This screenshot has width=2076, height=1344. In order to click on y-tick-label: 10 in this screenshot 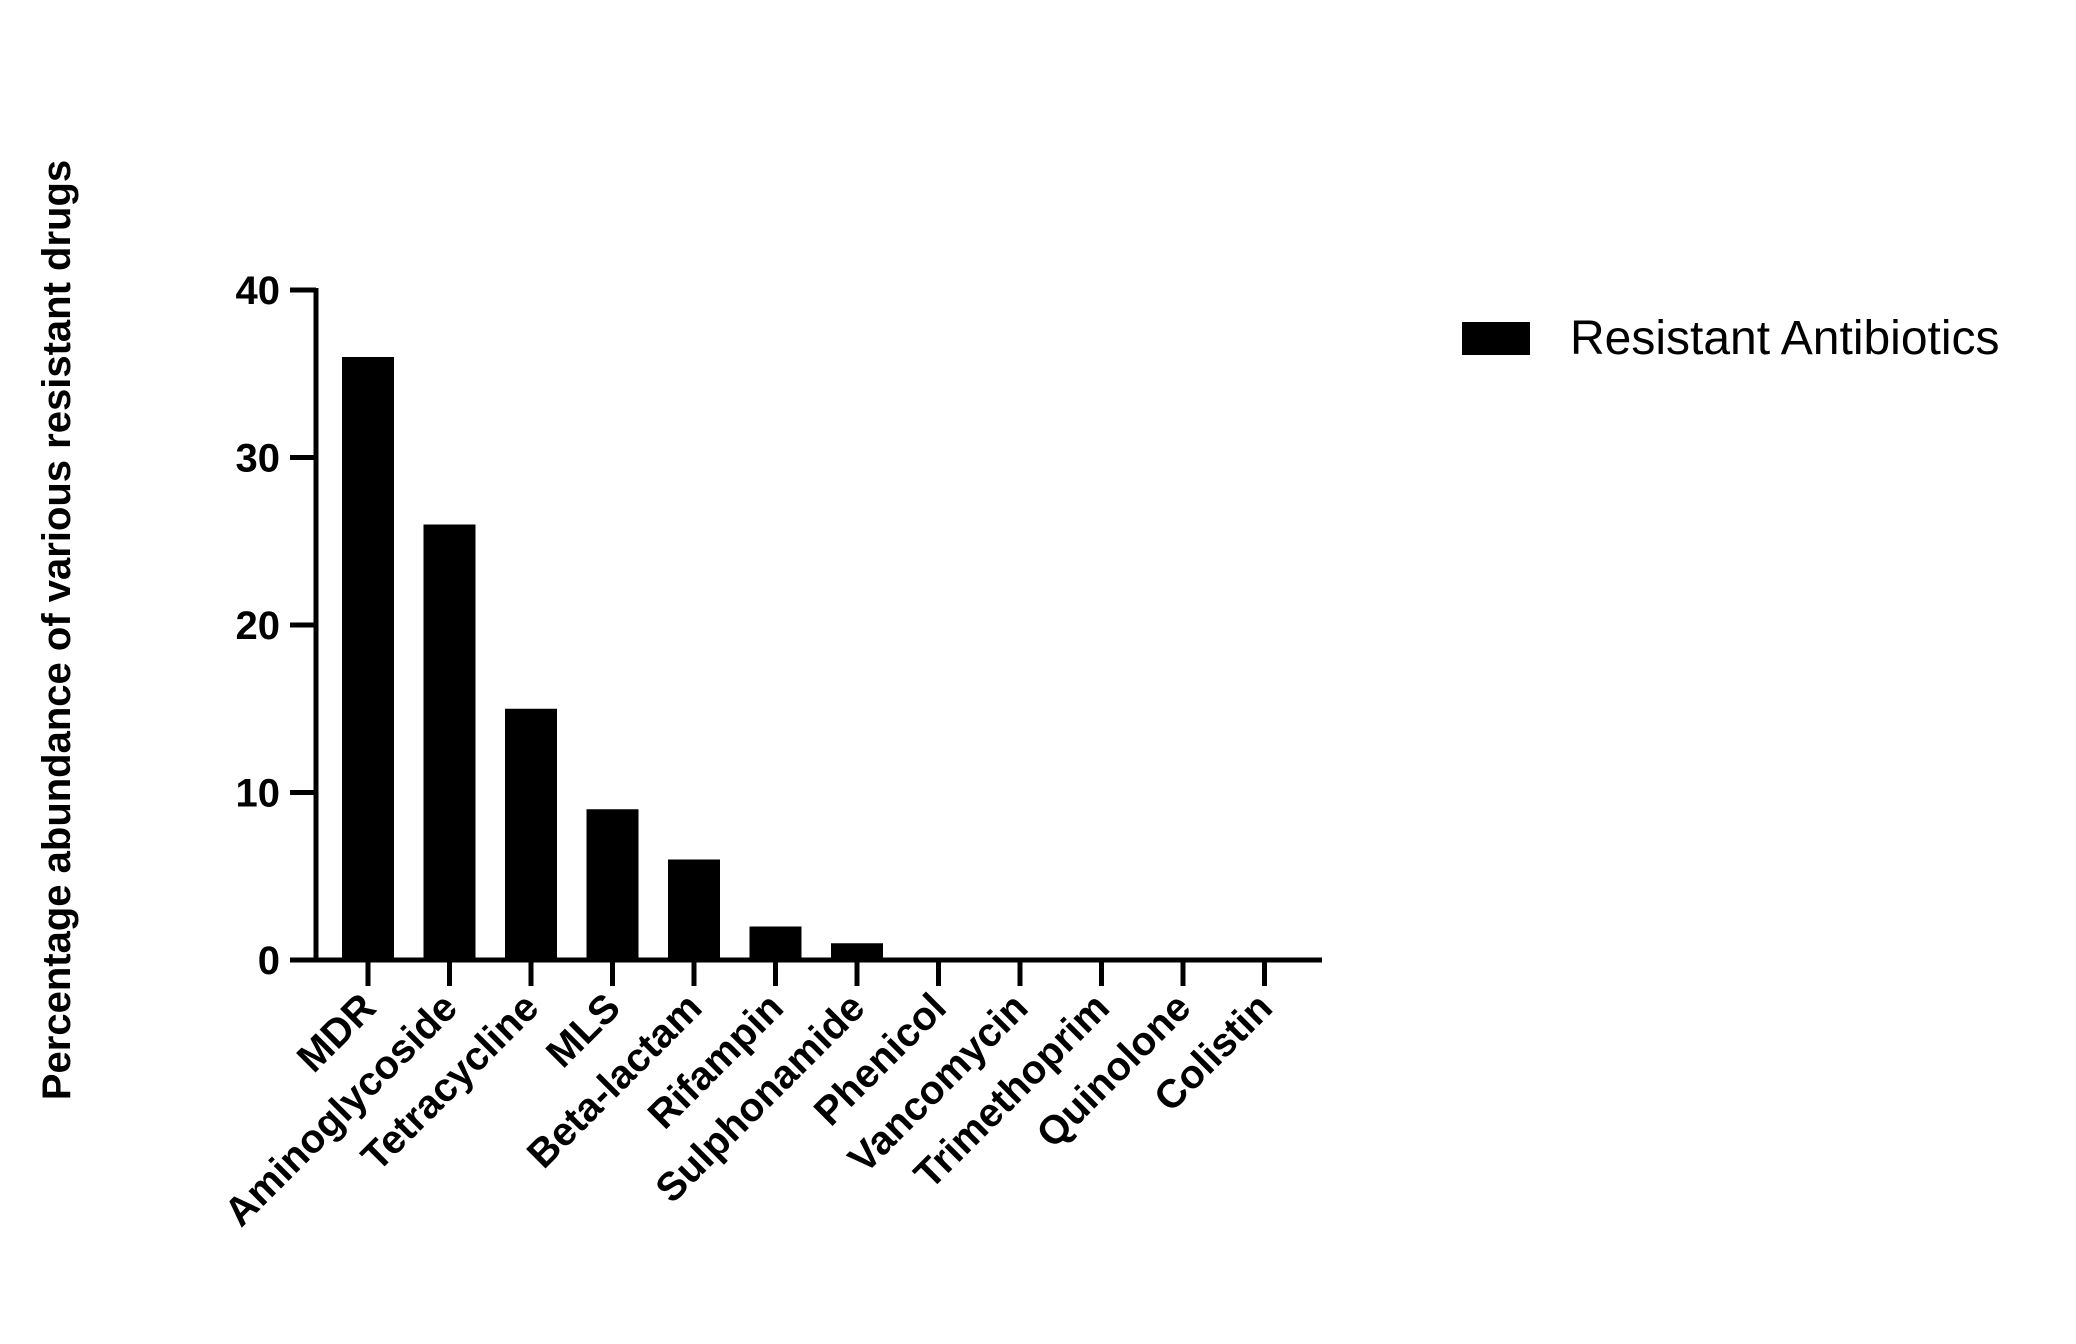, I will do `click(258, 794)`.